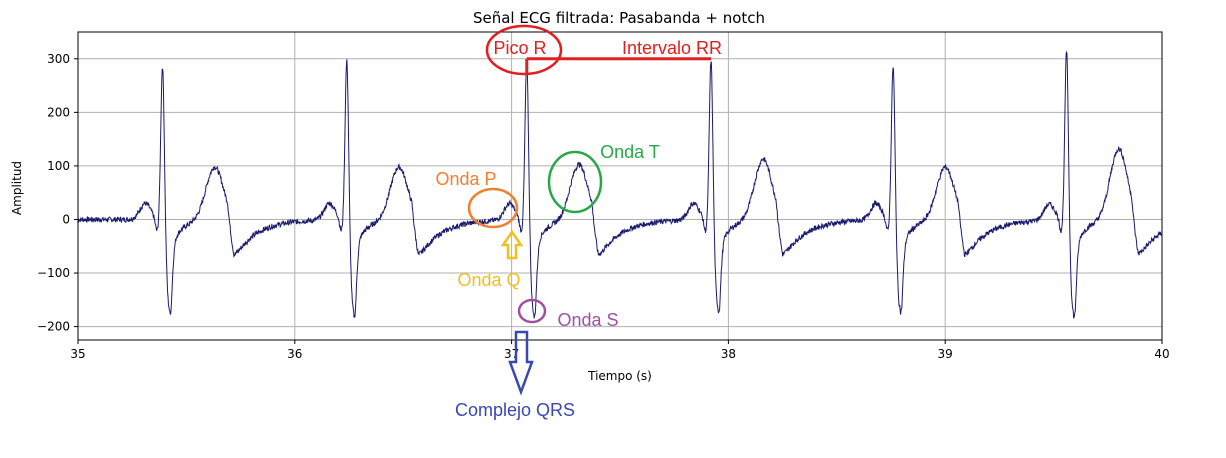 This screenshot has width=1226, height=458. I want to click on x-tick-label: 38, so click(728, 354).